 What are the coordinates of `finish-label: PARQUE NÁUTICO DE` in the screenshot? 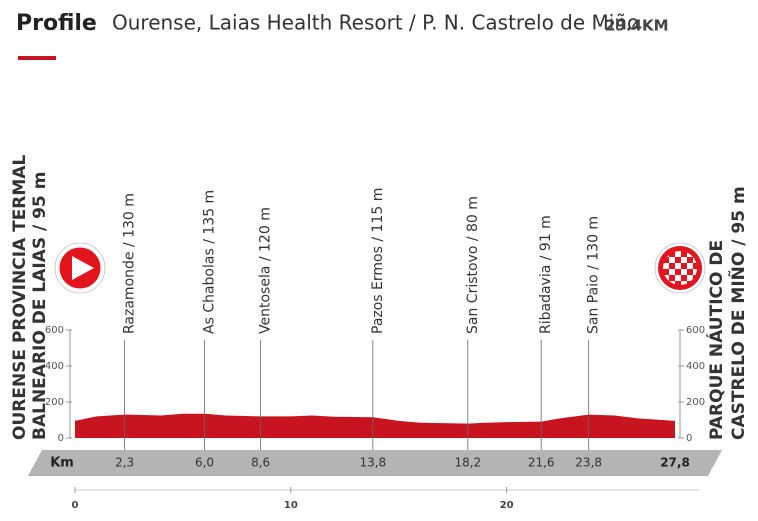 It's located at (716, 340).